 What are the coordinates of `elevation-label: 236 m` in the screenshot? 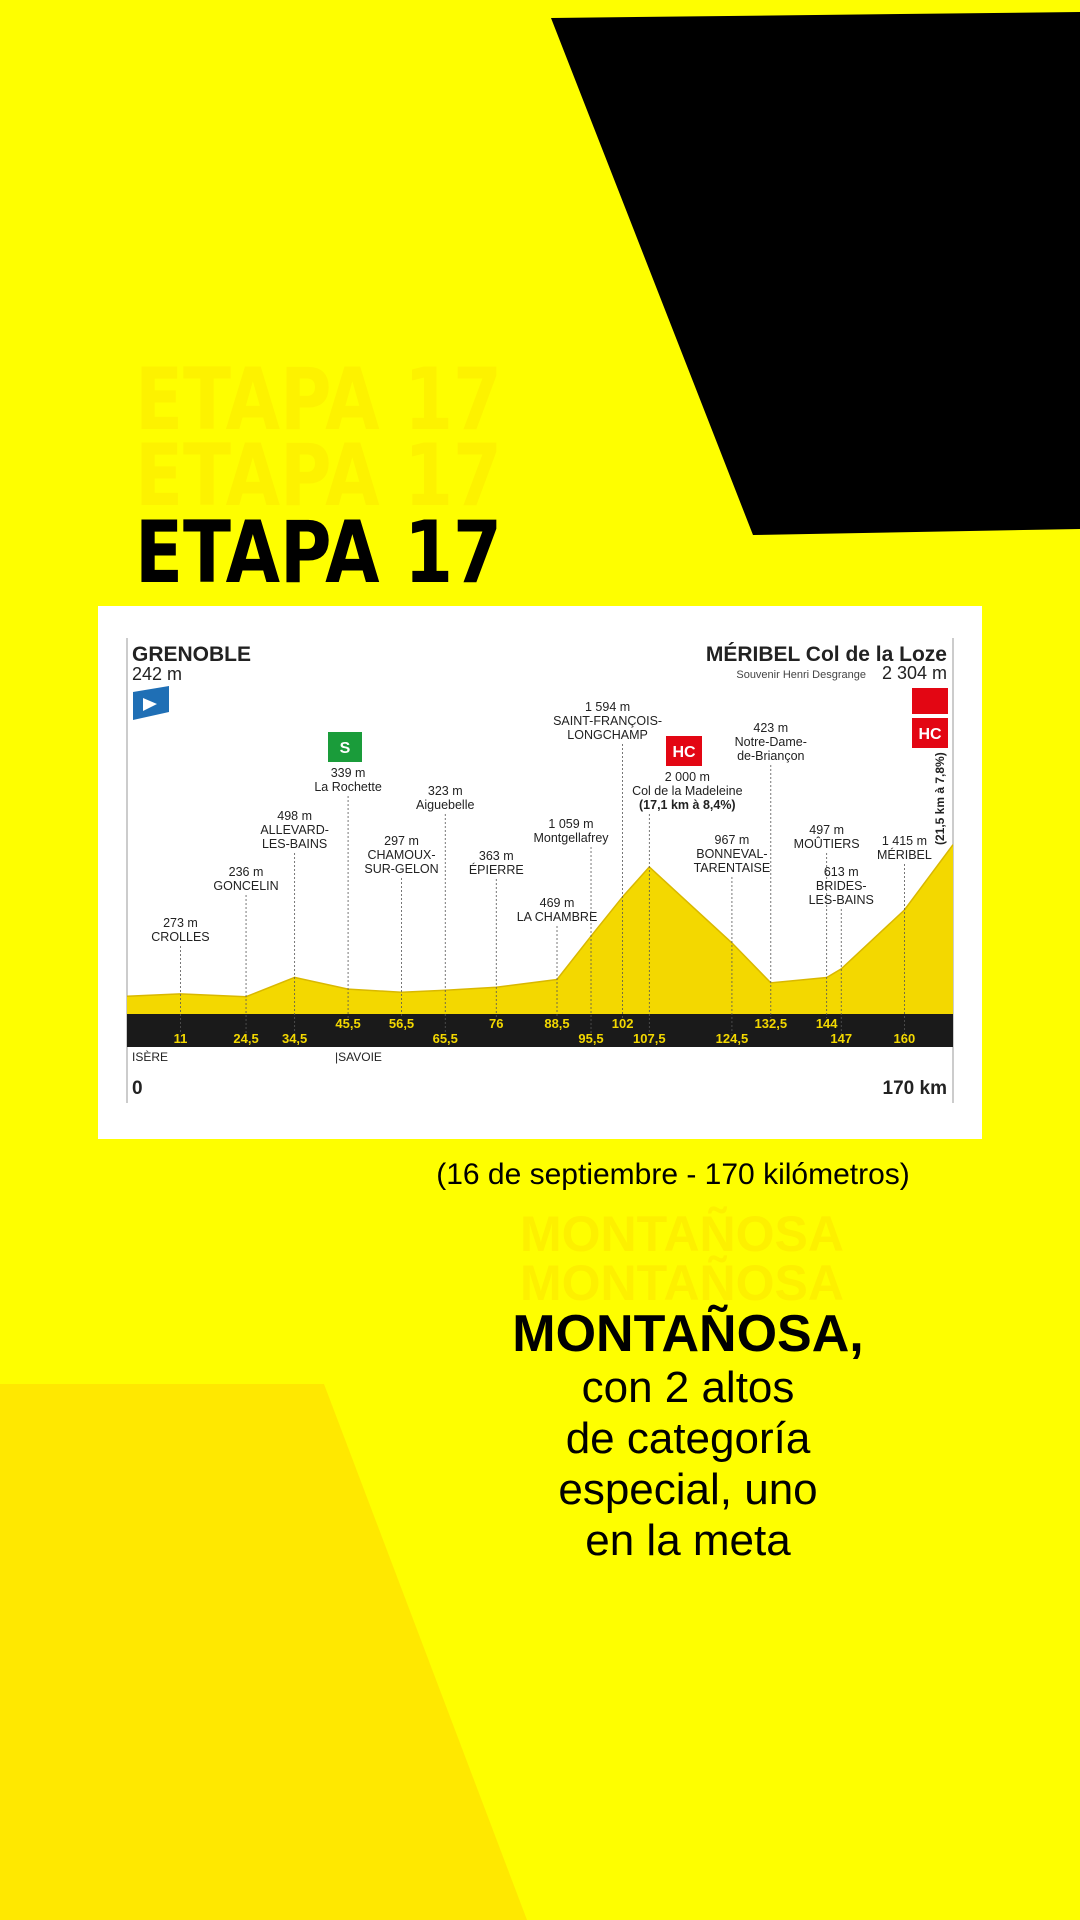 It's located at (246, 872).